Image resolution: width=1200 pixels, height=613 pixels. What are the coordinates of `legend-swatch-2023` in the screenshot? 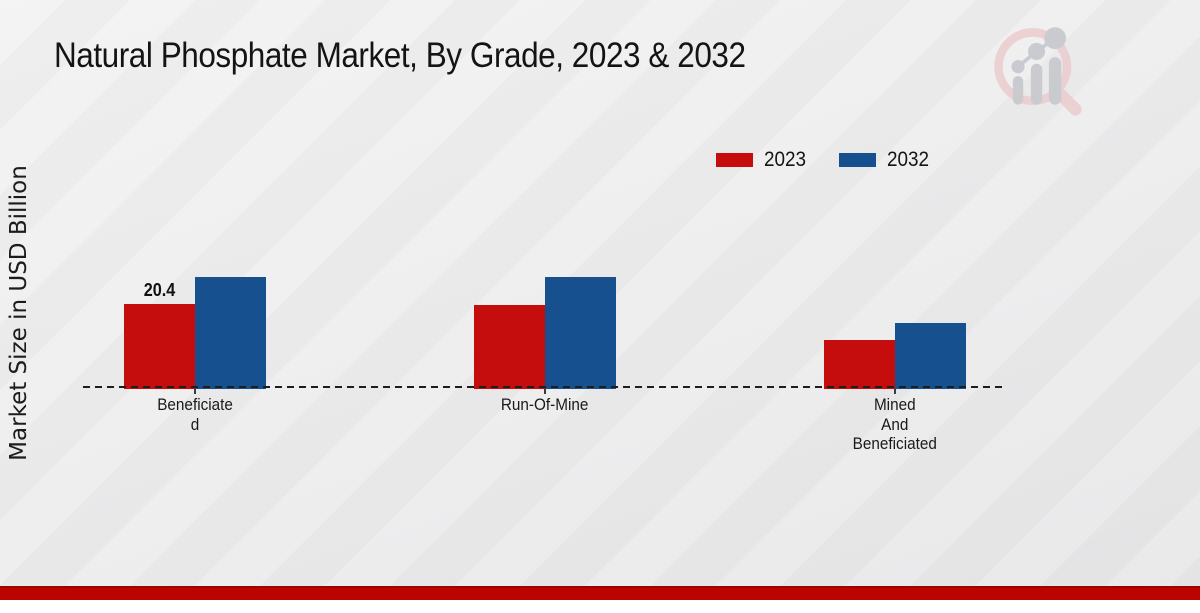 It's located at (734, 160).